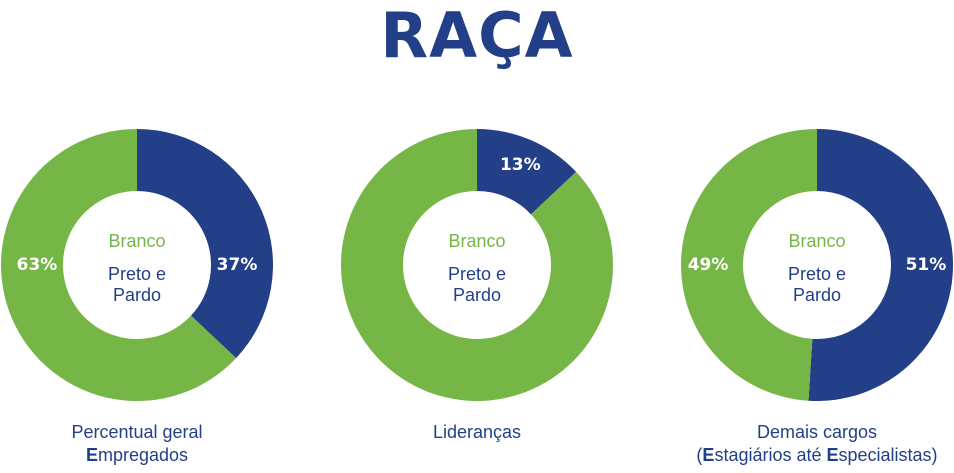 The height and width of the screenshot is (473, 954). I want to click on caption-paren-open: (, so click(699, 455).